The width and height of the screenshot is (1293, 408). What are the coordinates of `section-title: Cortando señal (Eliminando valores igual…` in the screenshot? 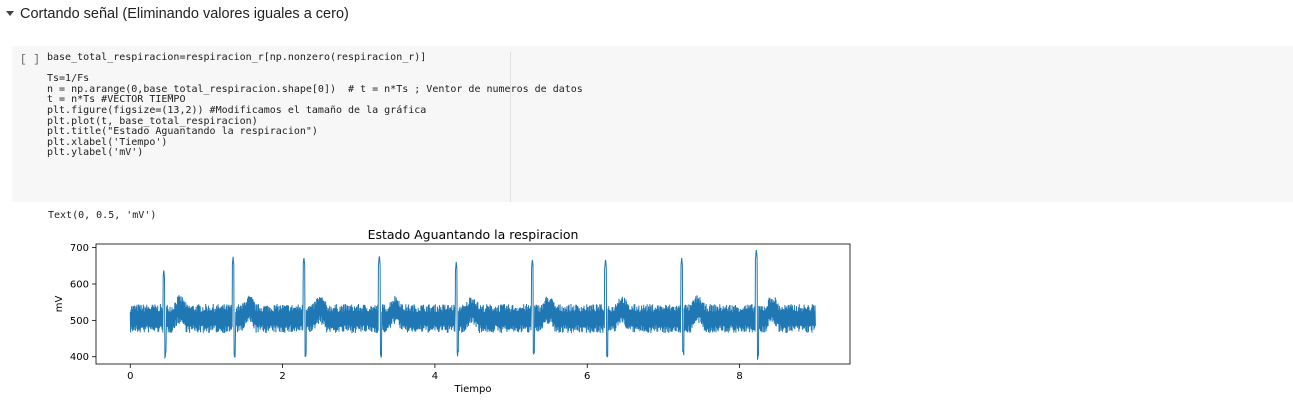 It's located at (184, 14).